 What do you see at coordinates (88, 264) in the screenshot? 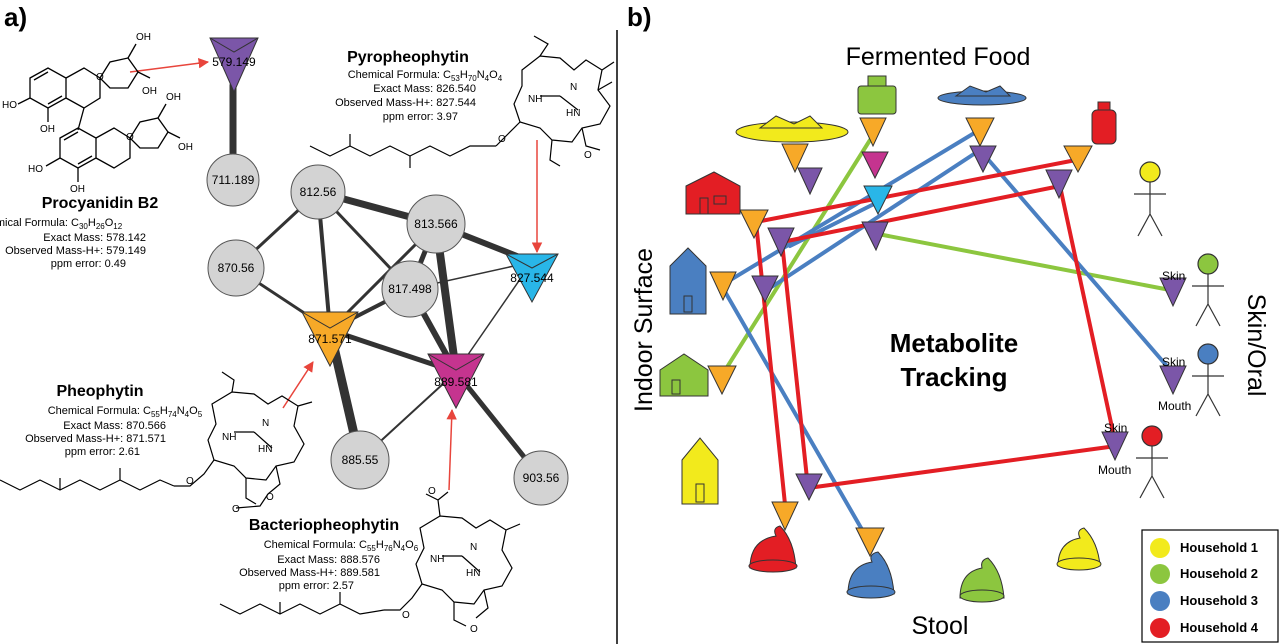
I see `svg-text: ppm error: 0.49` at bounding box center [88, 264].